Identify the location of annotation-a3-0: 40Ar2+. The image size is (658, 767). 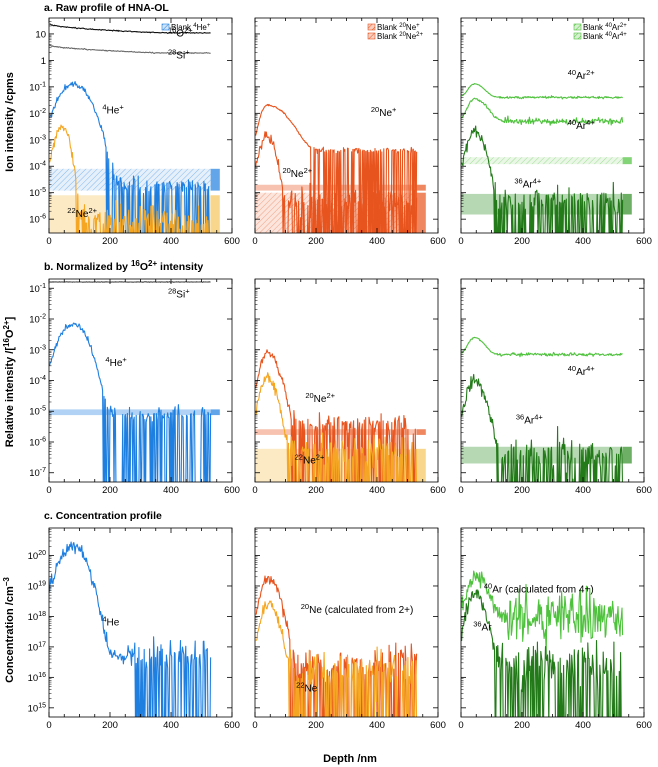
(582, 75).